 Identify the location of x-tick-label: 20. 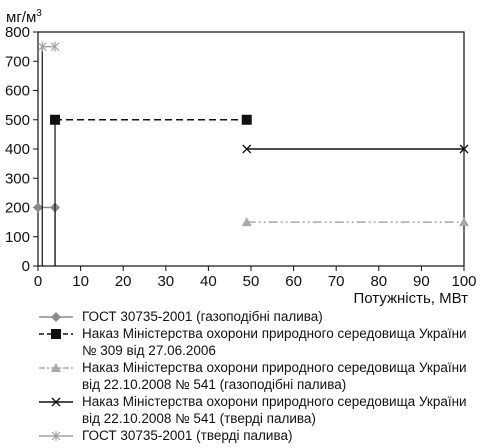
(123, 281).